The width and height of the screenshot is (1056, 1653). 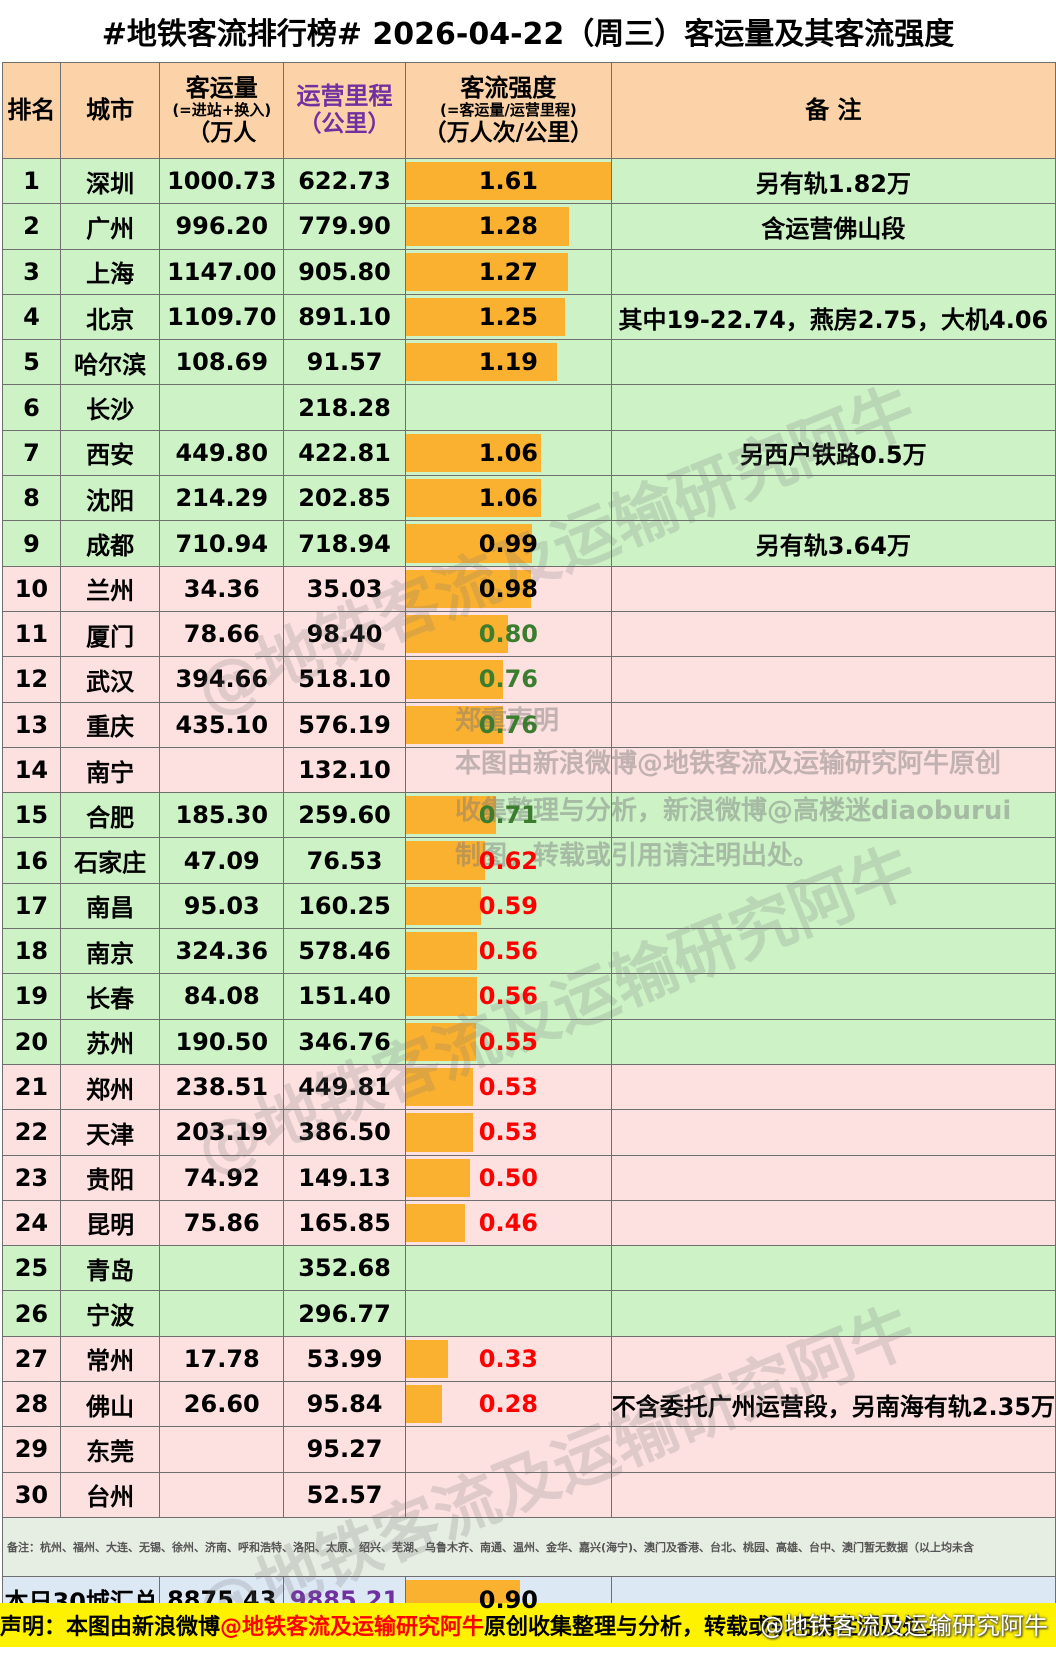 What do you see at coordinates (31, 362) in the screenshot?
I see `rank-cell: 5` at bounding box center [31, 362].